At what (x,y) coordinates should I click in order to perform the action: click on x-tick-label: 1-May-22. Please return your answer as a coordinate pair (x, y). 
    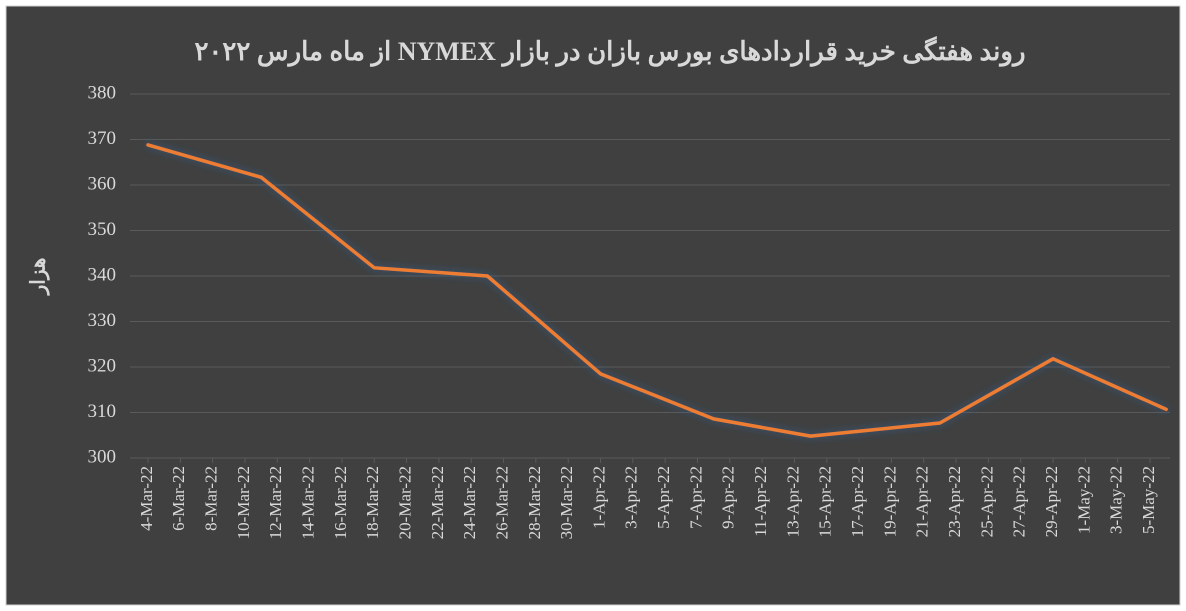
    Looking at the image, I should click on (1083, 500).